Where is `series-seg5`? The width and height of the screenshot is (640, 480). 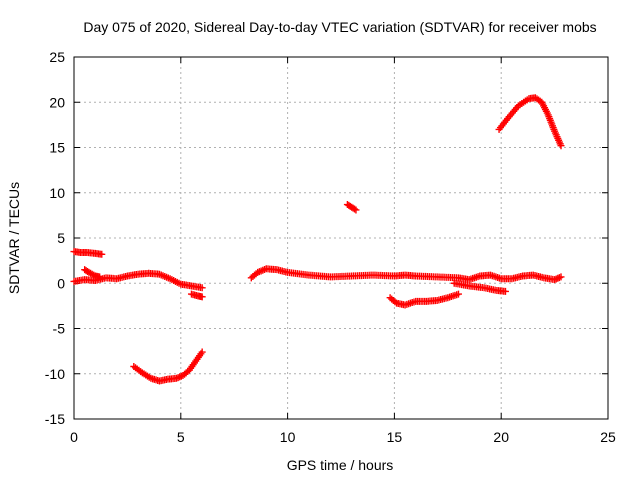 series-seg5 is located at coordinates (168, 366).